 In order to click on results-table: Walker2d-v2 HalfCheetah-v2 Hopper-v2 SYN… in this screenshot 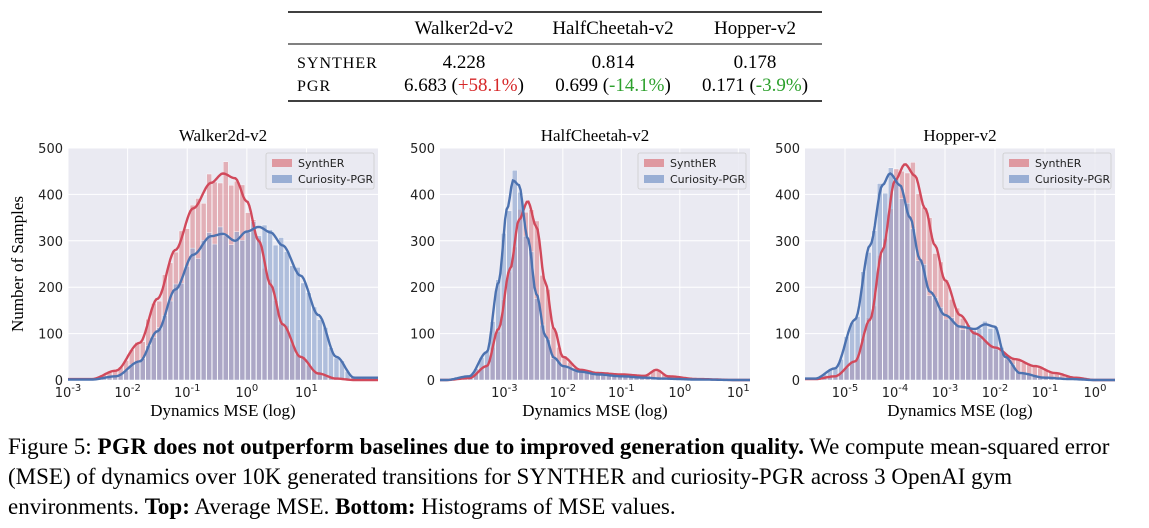, I will do `click(555, 56)`.